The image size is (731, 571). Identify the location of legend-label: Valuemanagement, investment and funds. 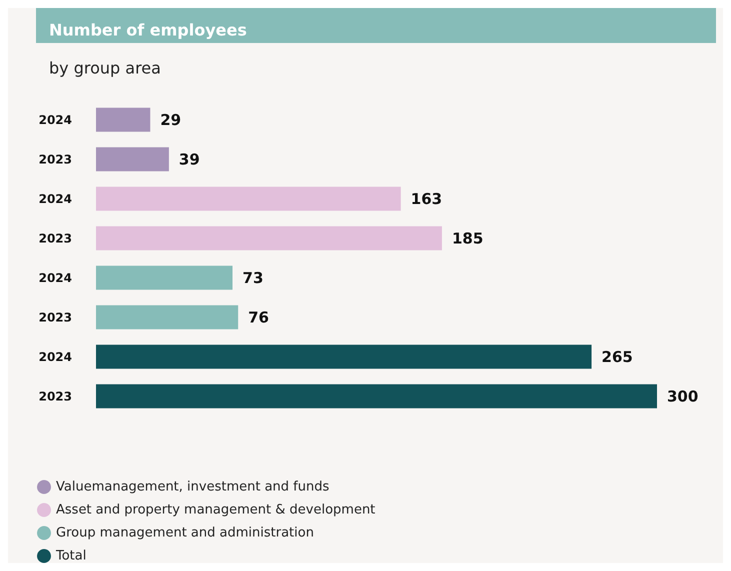
(193, 487).